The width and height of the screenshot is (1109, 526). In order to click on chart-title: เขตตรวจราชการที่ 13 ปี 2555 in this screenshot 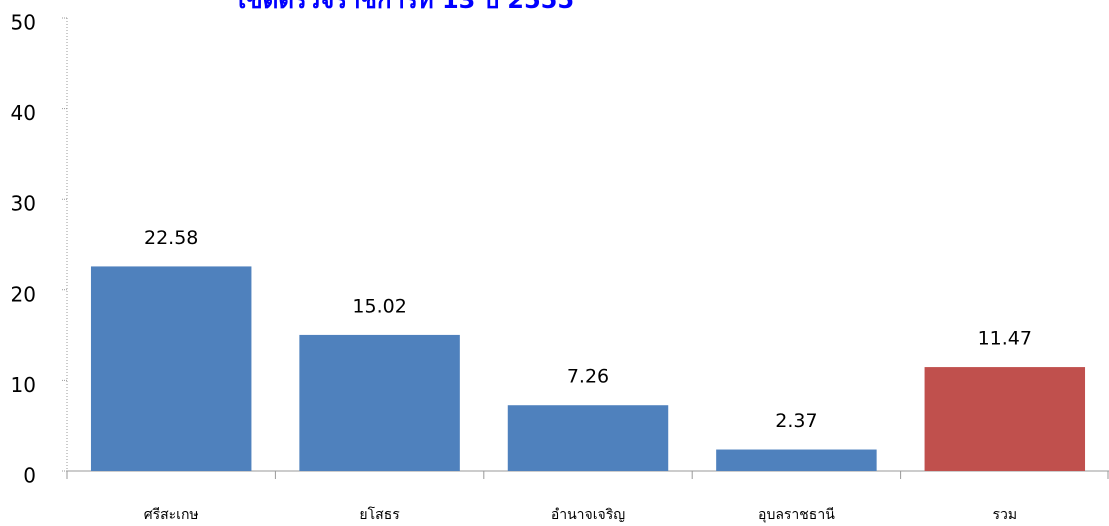, I will do `click(406, 7)`.